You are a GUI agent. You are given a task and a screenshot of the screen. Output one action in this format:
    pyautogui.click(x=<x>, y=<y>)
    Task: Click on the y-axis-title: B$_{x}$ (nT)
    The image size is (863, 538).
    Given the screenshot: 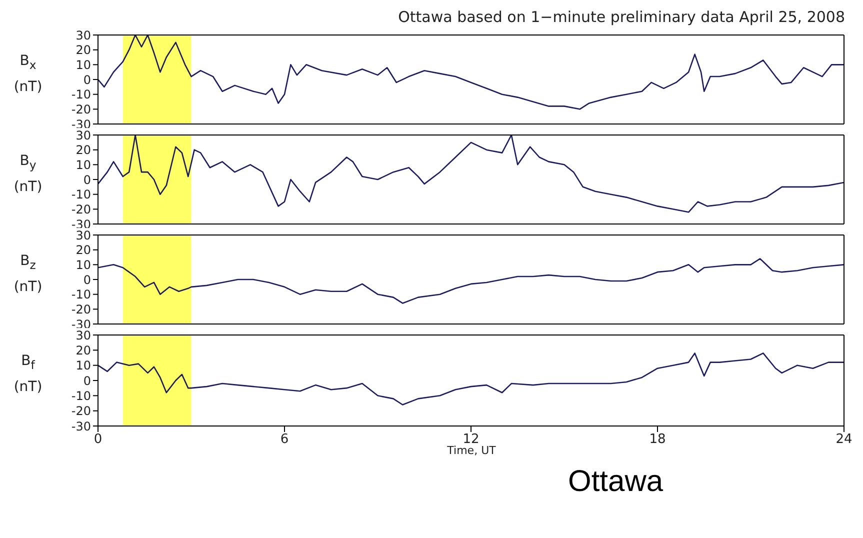 What is the action you would take?
    pyautogui.click(x=28, y=74)
    